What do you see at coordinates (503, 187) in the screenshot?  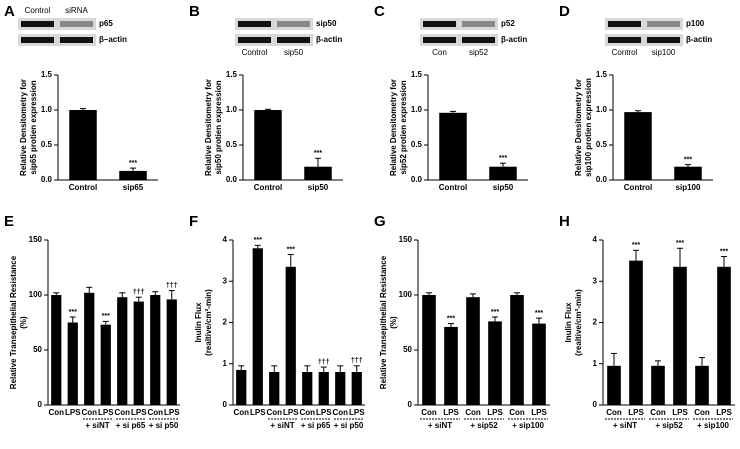 I see `x-tick-label: sip50` at bounding box center [503, 187].